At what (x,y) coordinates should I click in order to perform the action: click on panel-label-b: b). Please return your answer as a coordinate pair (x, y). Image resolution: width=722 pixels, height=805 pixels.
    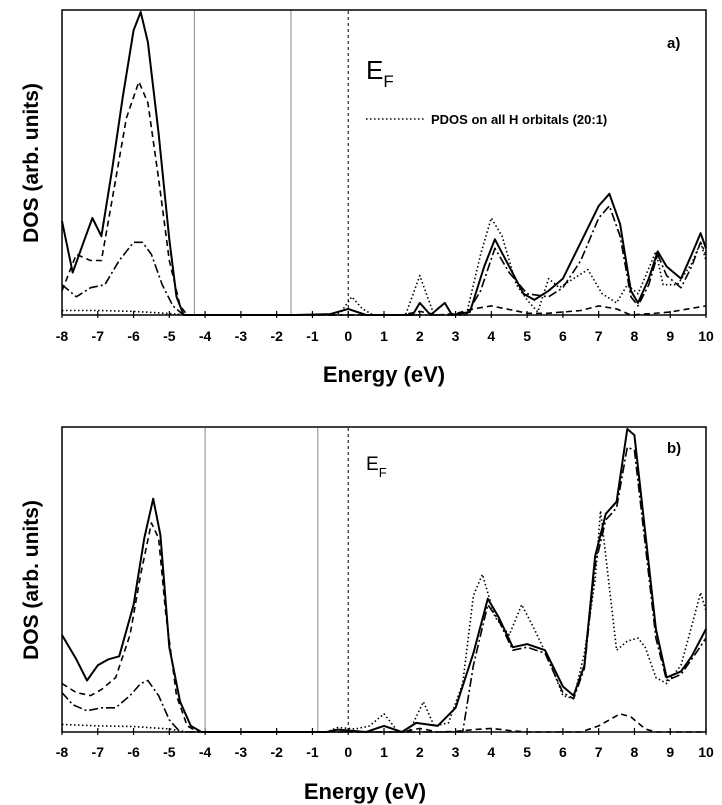
    Looking at the image, I should click on (674, 448).